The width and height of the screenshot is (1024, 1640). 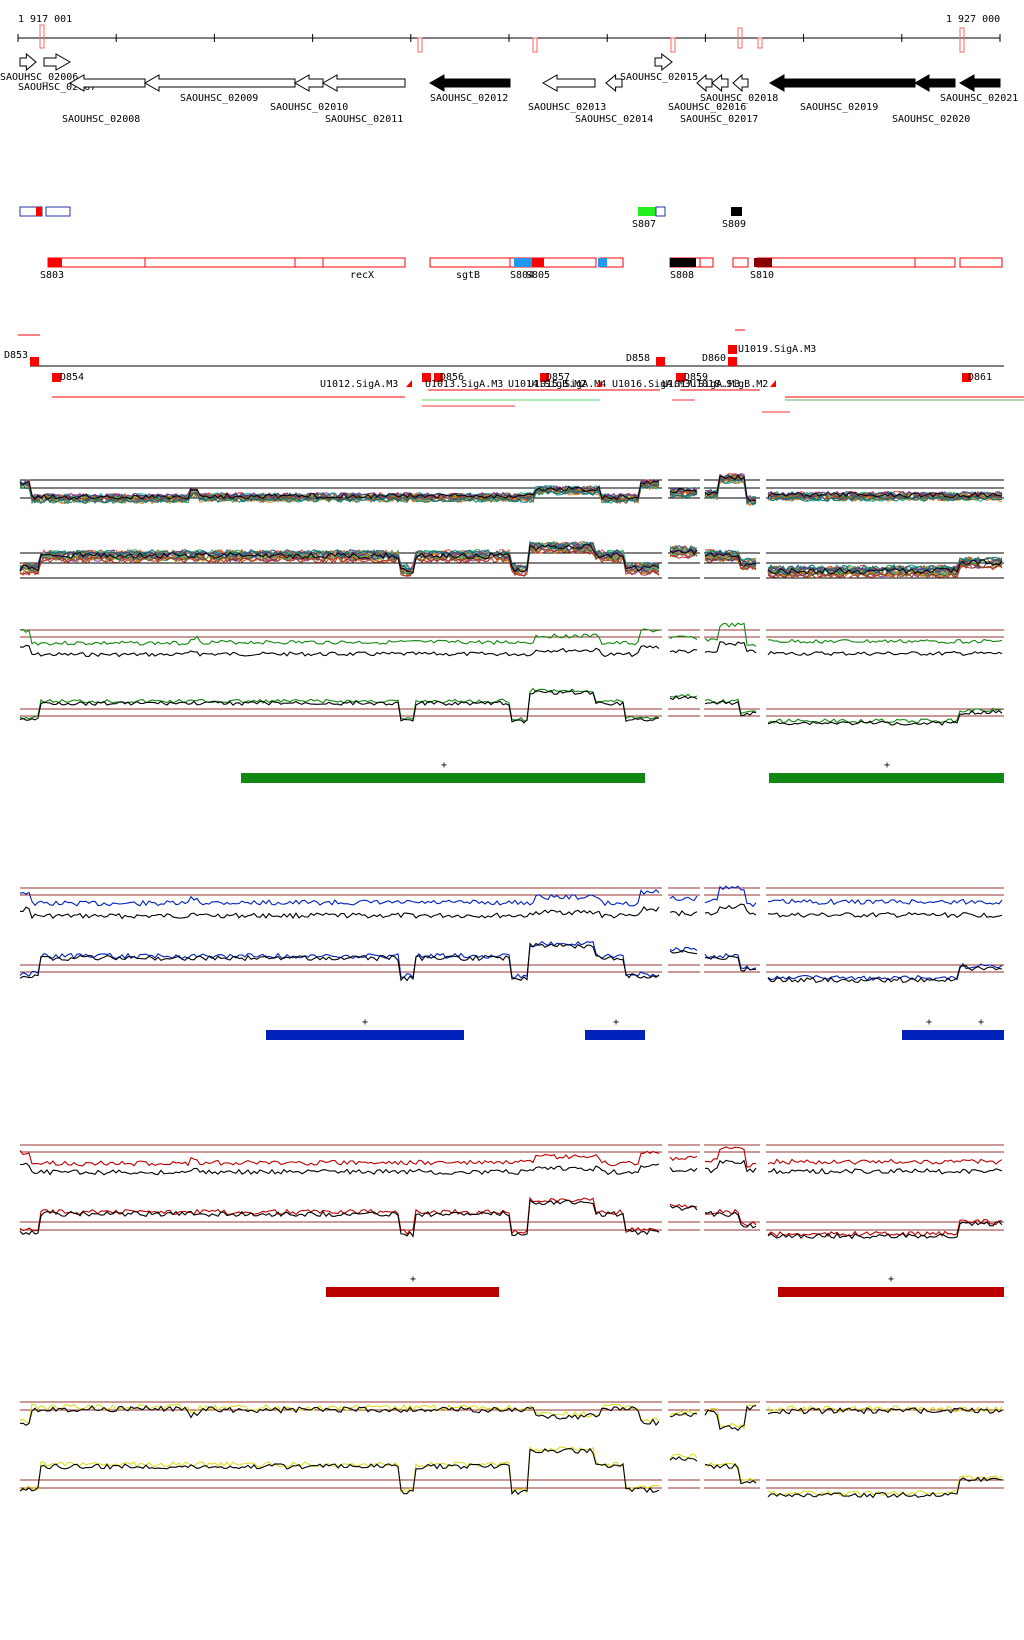 What do you see at coordinates (509, 33) in the screenshot?
I see `coordinate-ruler: 1 917 001 1 927 000` at bounding box center [509, 33].